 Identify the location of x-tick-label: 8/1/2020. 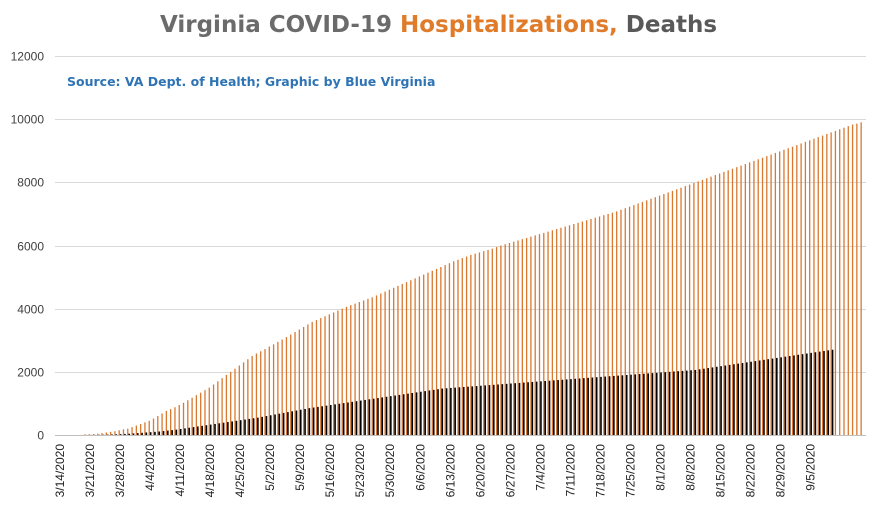
(660, 467).